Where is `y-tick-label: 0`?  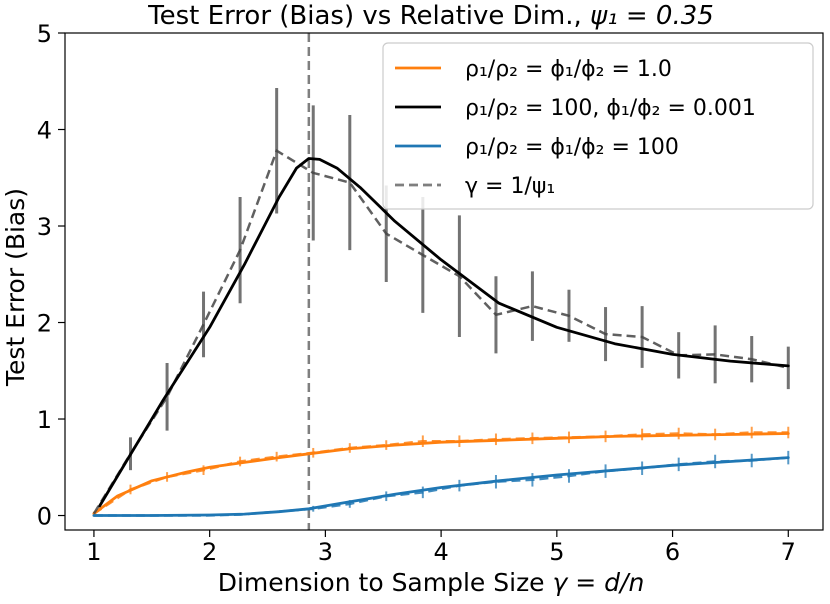
y-tick-label: 0 is located at coordinates (44, 517).